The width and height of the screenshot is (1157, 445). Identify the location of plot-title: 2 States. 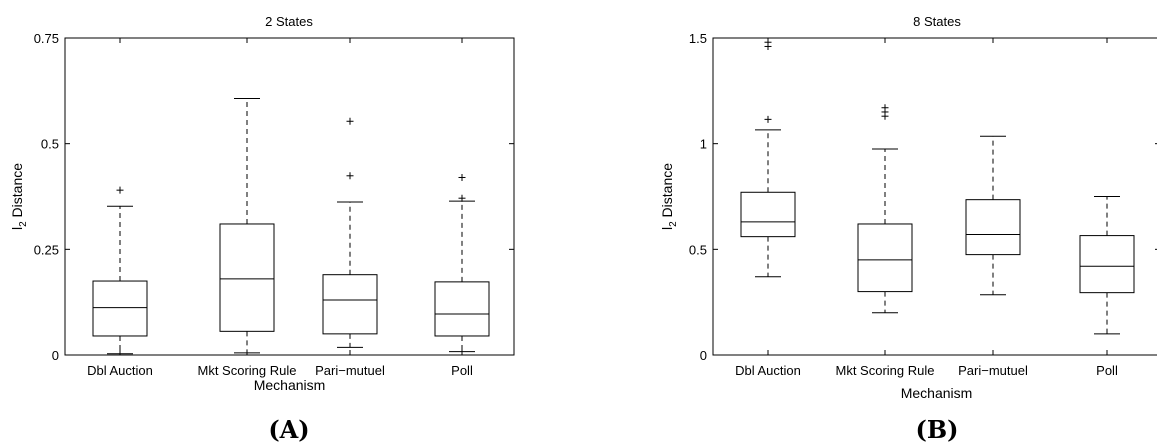
(289, 21).